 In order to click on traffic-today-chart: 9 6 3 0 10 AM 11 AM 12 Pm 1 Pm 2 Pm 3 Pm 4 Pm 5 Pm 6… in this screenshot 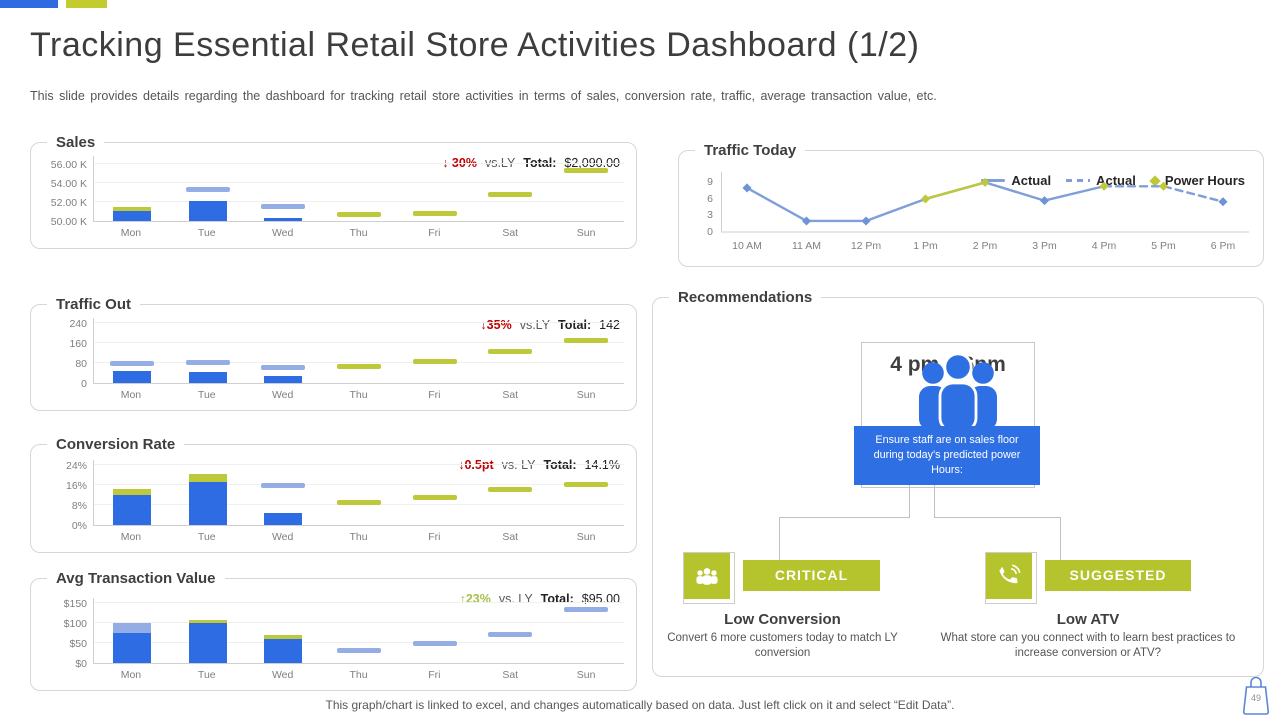, I will do `click(973, 214)`.